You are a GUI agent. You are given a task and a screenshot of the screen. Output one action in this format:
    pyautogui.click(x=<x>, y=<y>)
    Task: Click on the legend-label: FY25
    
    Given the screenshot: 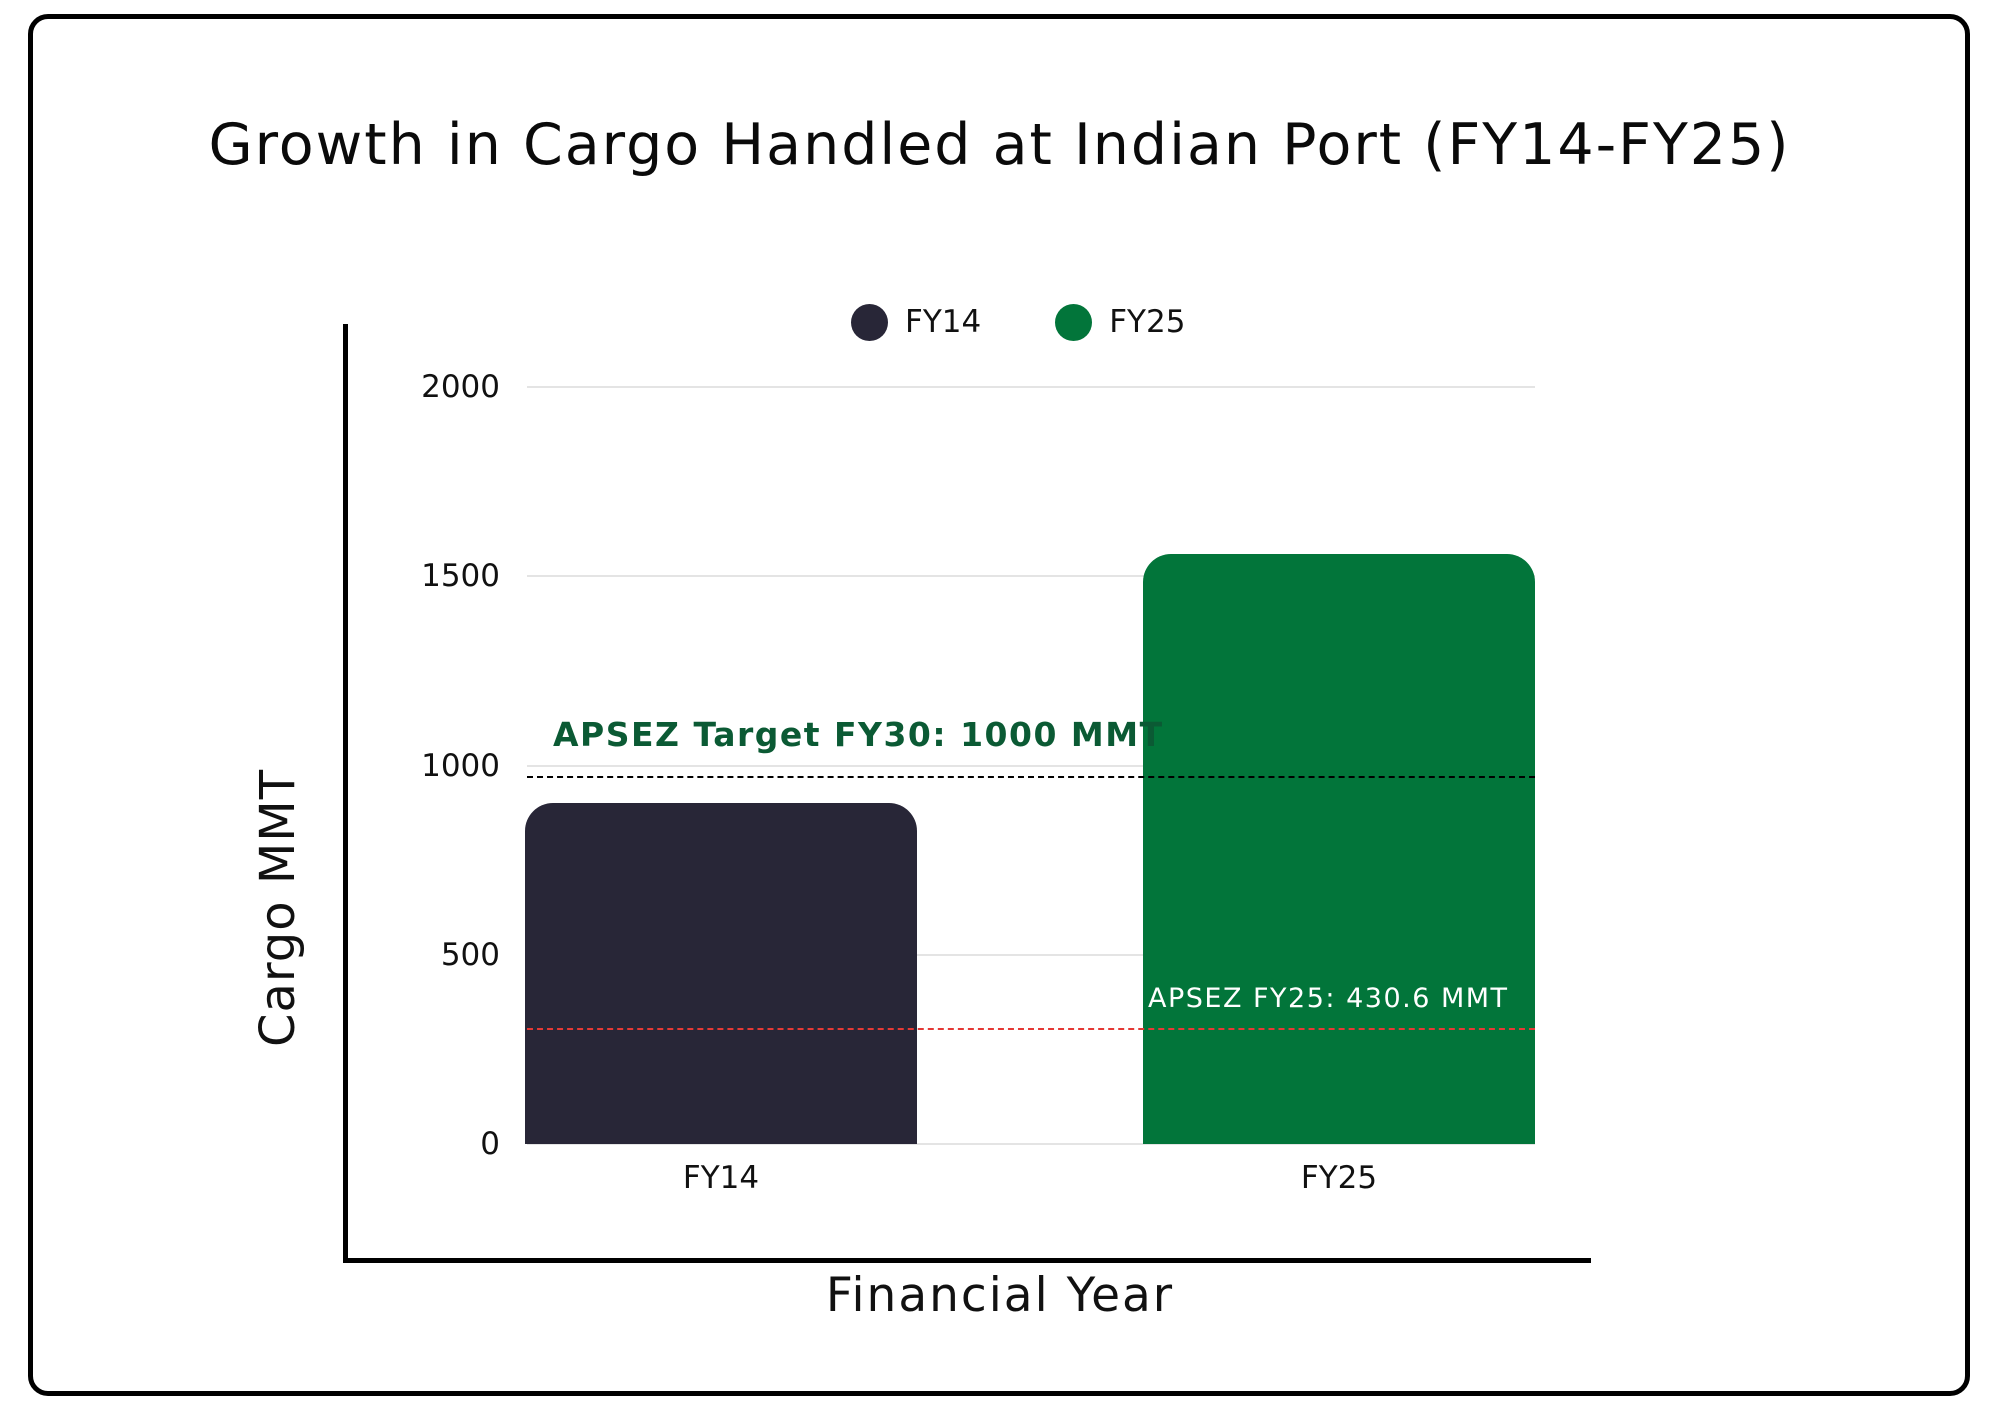 What is the action you would take?
    pyautogui.click(x=1147, y=322)
    